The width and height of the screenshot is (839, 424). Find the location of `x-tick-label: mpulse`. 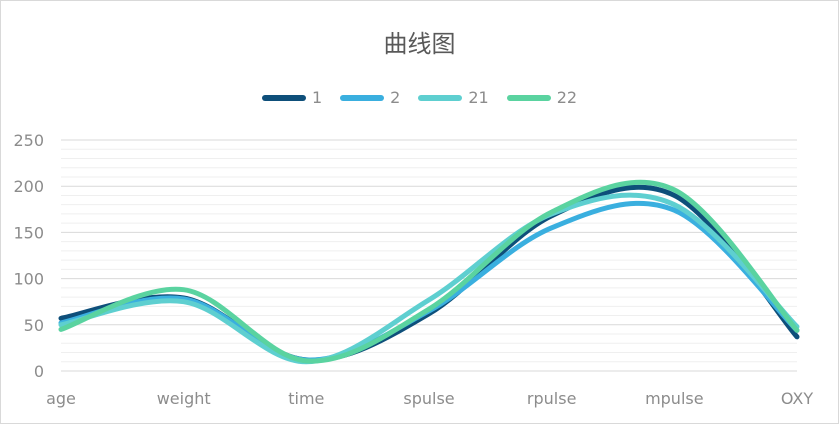

x-tick-label: mpulse is located at coordinates (674, 398).